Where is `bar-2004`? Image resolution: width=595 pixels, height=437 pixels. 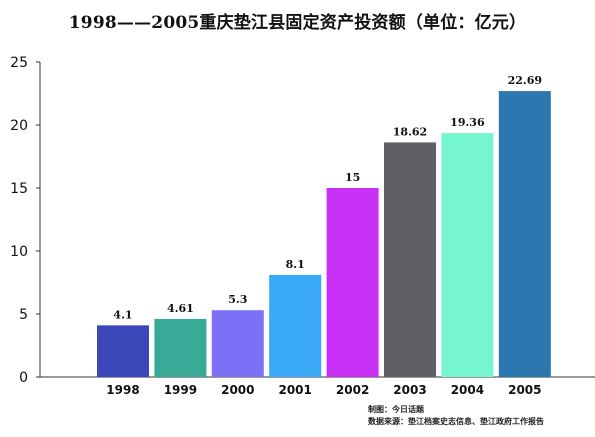 bar-2004 is located at coordinates (467, 255).